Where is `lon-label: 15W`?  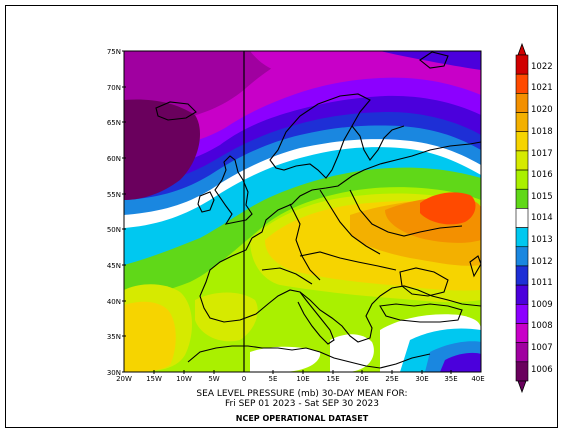 lon-label: 15W is located at coordinates (154, 379).